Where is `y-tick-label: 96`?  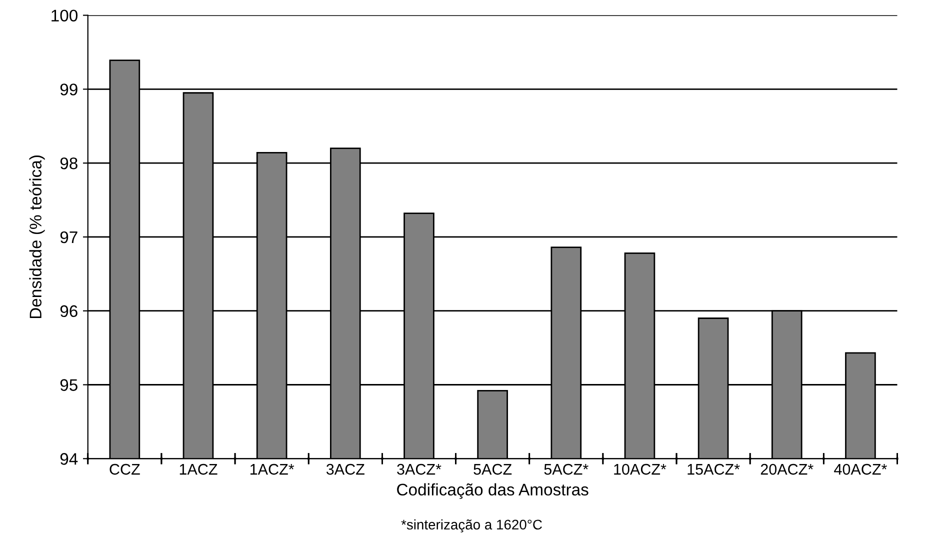 y-tick-label: 96 is located at coordinates (69, 311).